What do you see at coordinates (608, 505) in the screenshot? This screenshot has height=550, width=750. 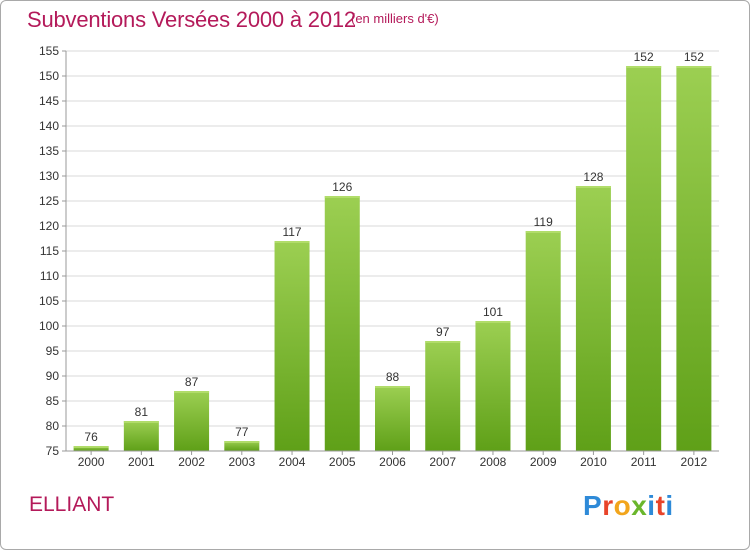 I see `logo-letter: r` at bounding box center [608, 505].